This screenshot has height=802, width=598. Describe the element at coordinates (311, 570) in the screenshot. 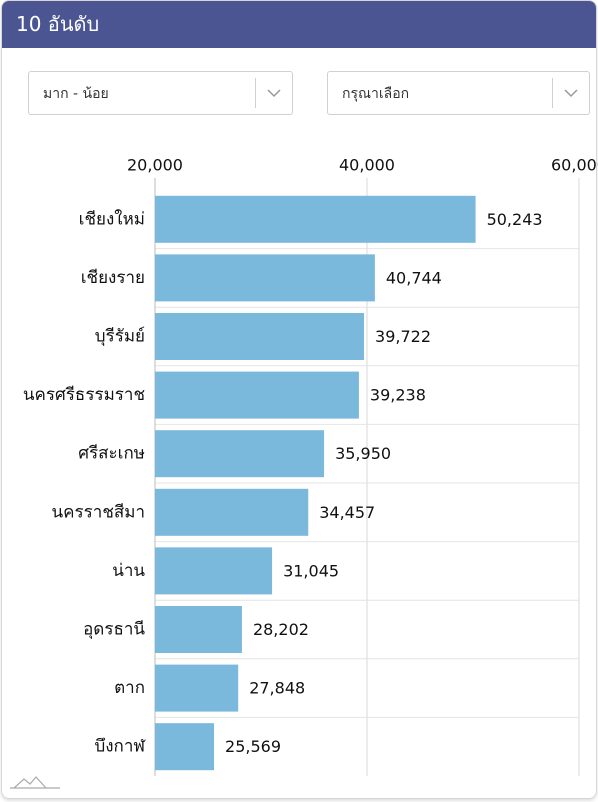

I see `value-label: 31,045` at that location.